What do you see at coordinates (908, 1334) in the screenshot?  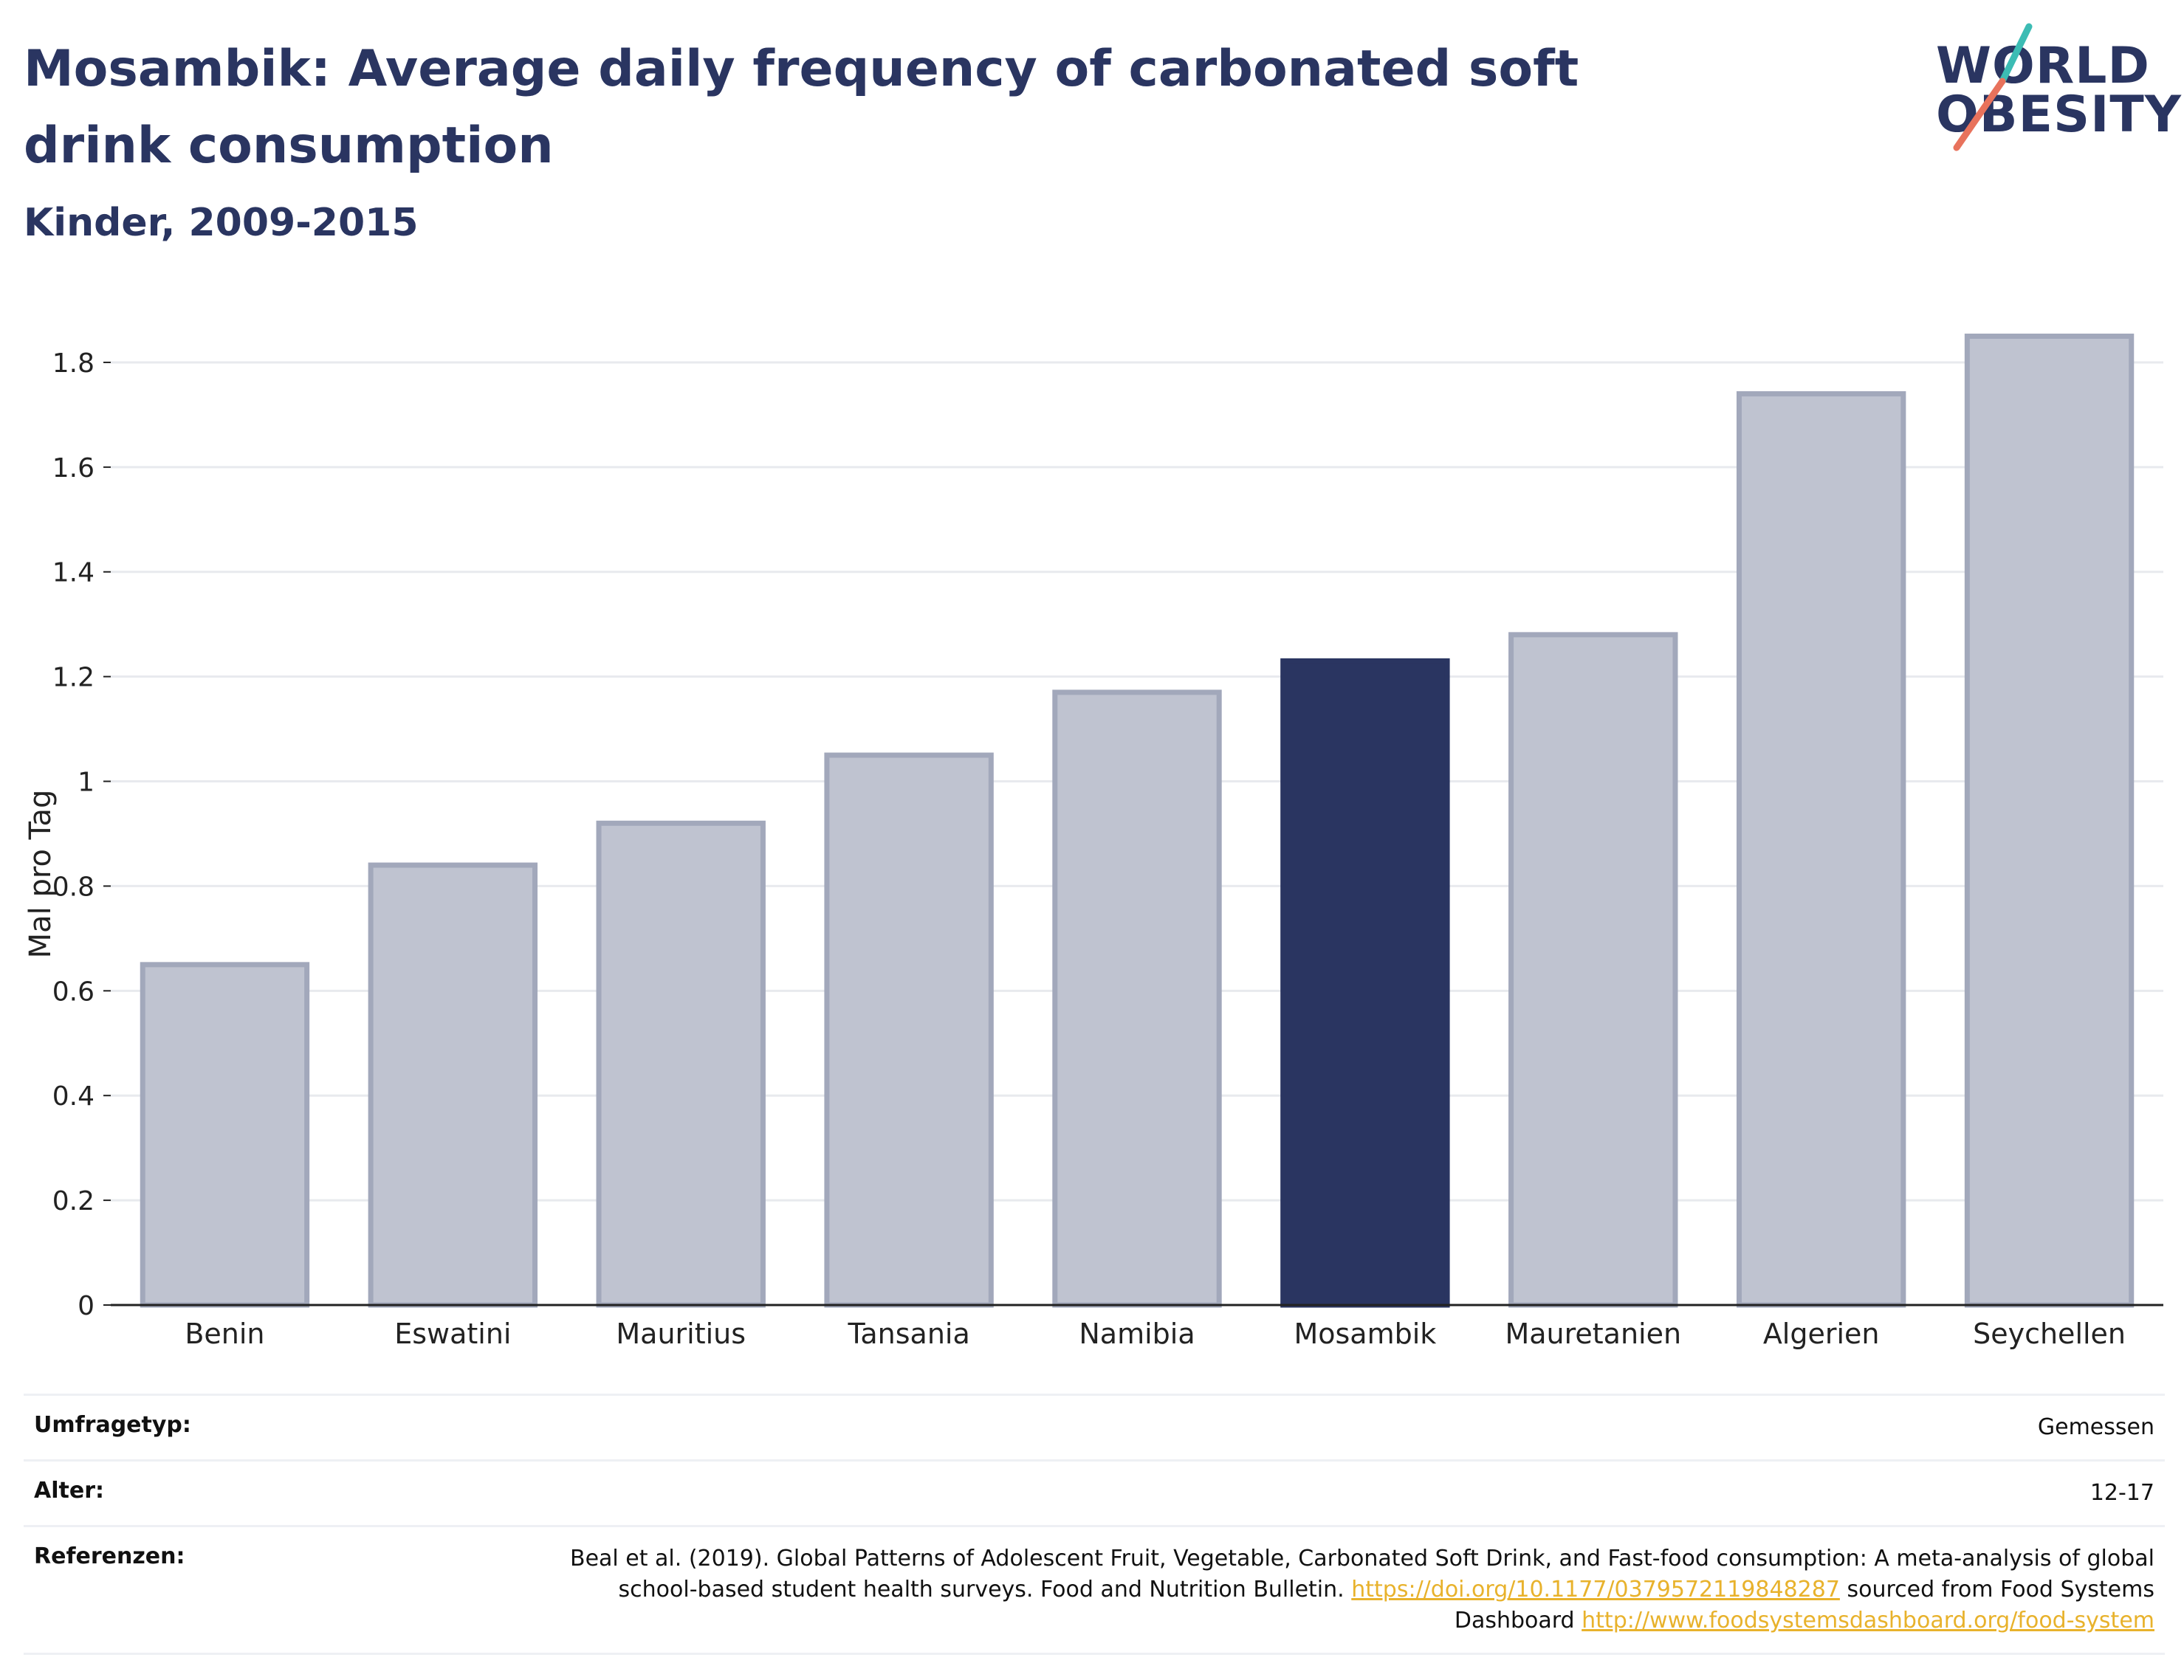 I see `x-tick-label: Tansania` at bounding box center [908, 1334].